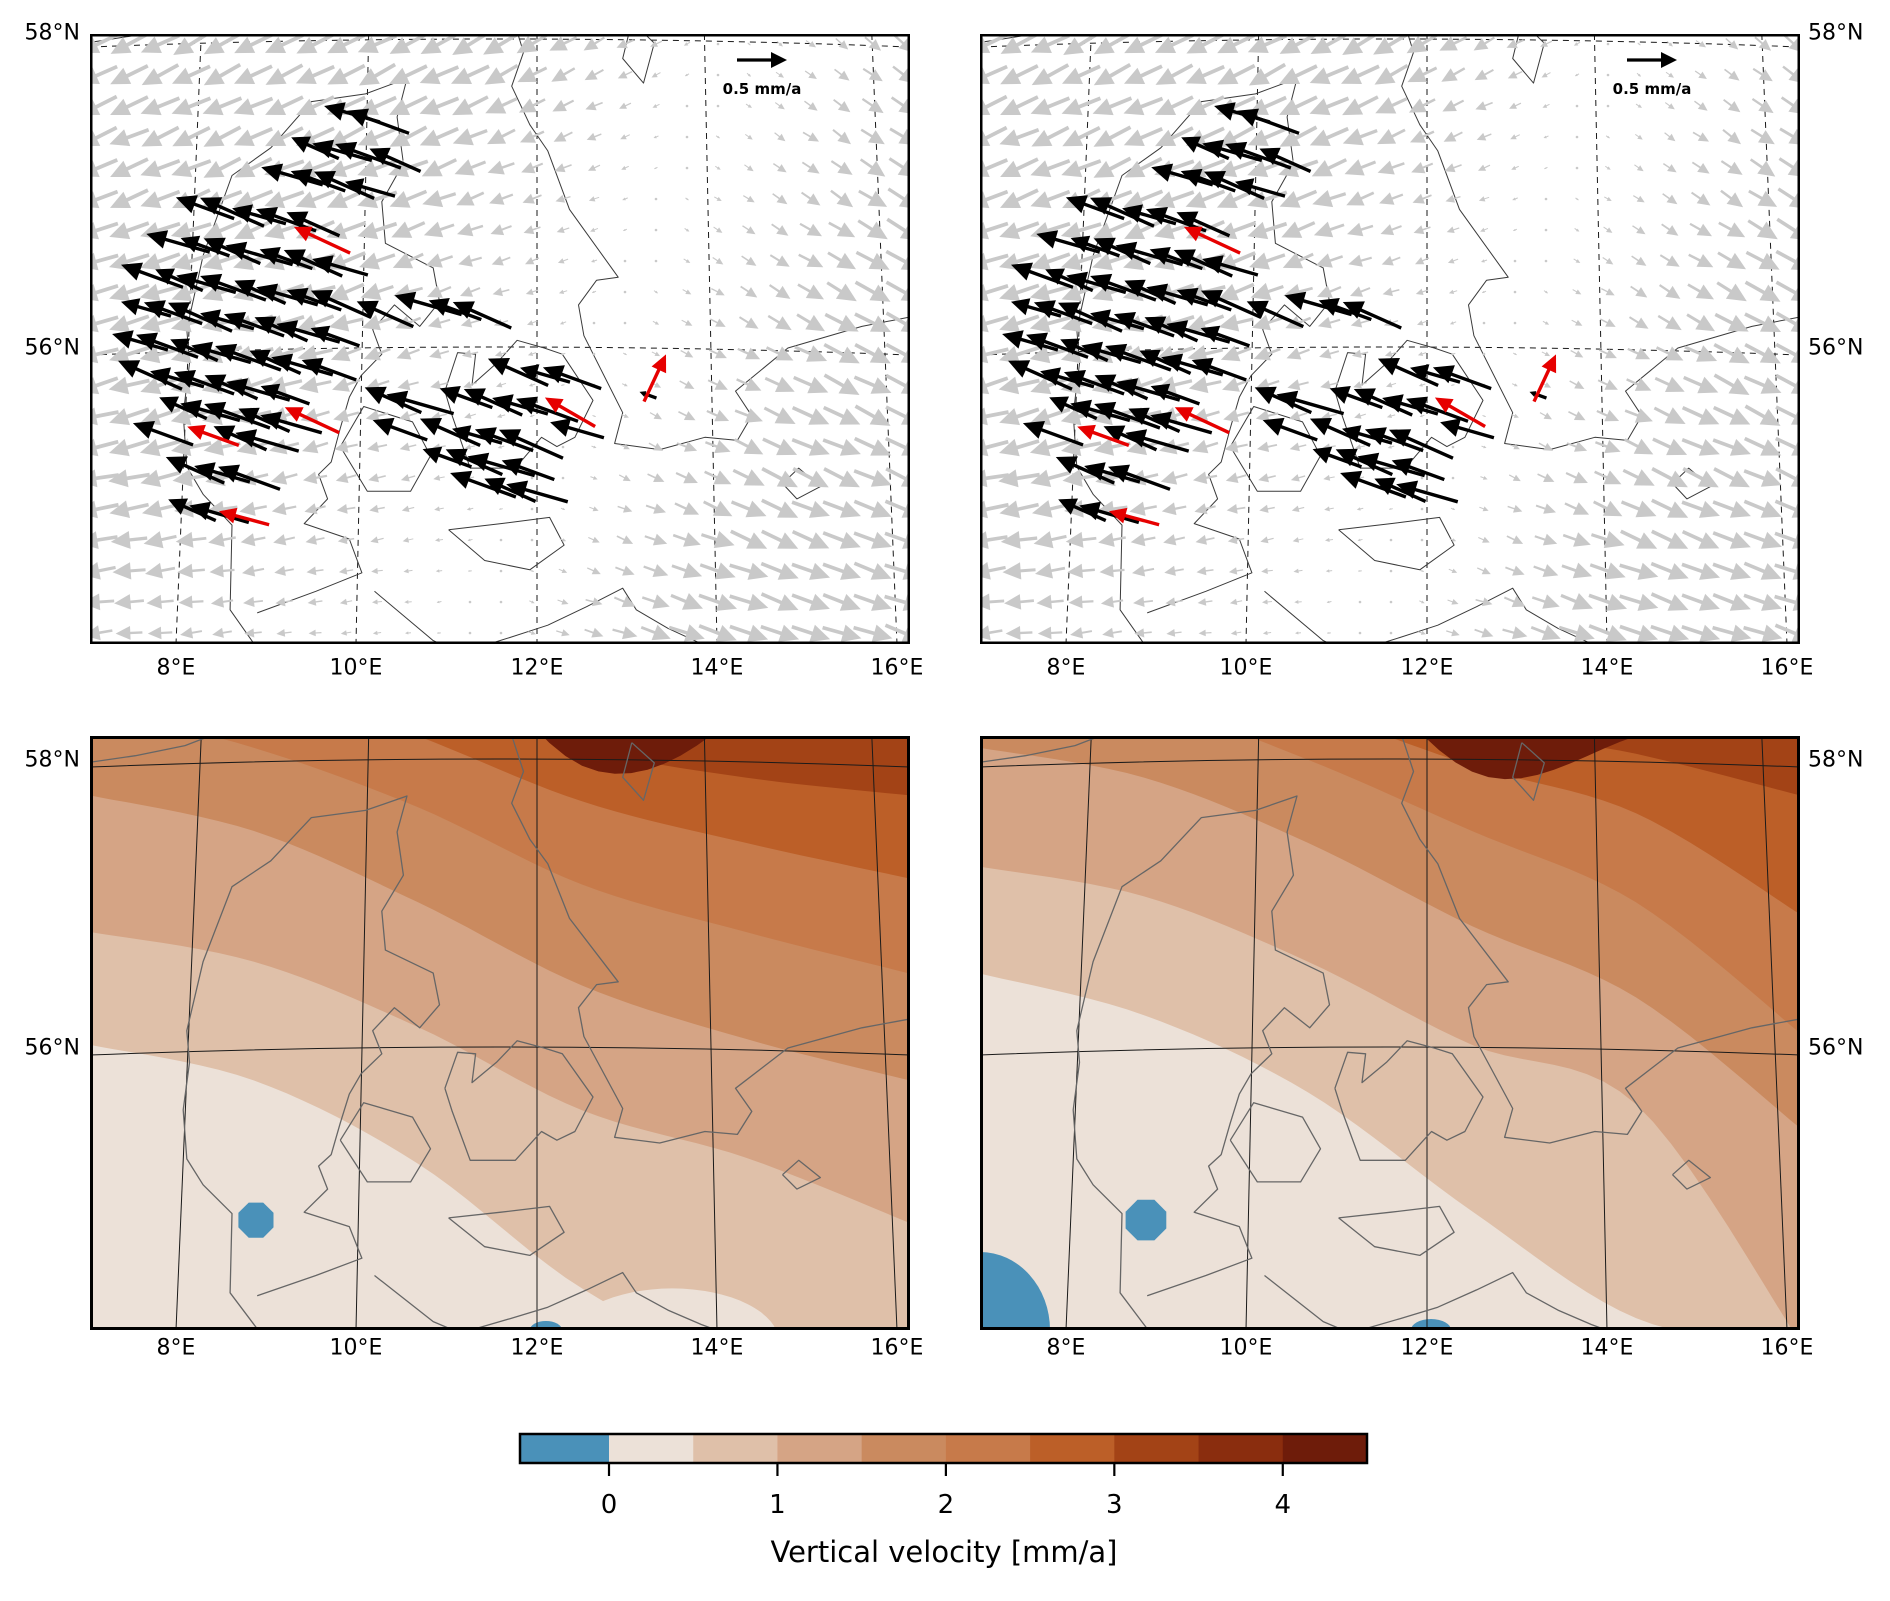 Image resolution: width=1890 pixels, height=1601 pixels. What do you see at coordinates (946, 1505) in the screenshot?
I see `colorbar-tick-label: 2` at bounding box center [946, 1505].